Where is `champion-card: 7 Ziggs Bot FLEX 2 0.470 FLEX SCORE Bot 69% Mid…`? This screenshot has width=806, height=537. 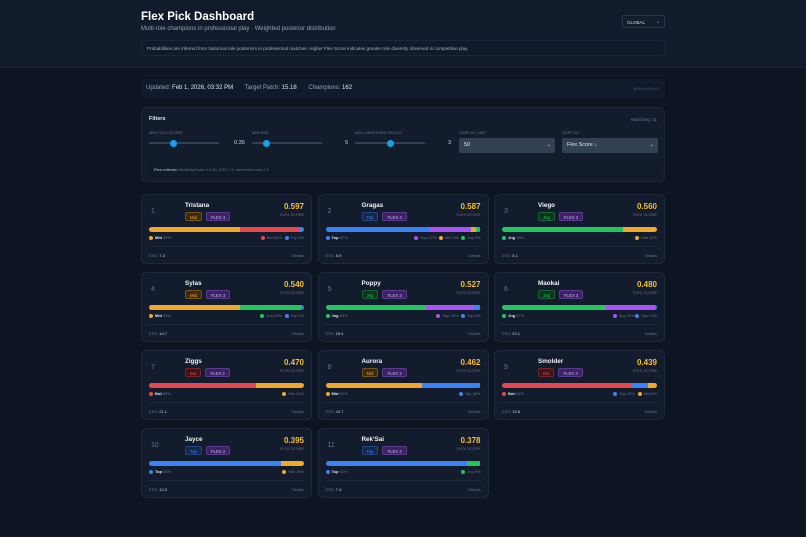
champion-card: 7 Ziggs Bot FLEX 2 0.470 FLEX SCORE Bot 69% Mid… is located at coordinates (226, 385).